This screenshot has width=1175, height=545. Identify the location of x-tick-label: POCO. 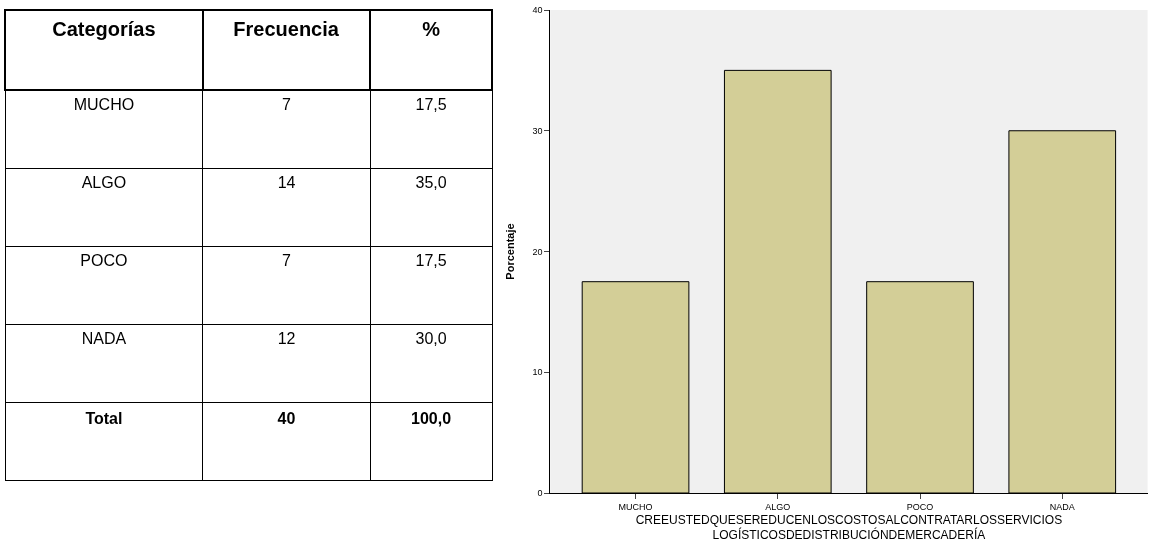
(920, 506).